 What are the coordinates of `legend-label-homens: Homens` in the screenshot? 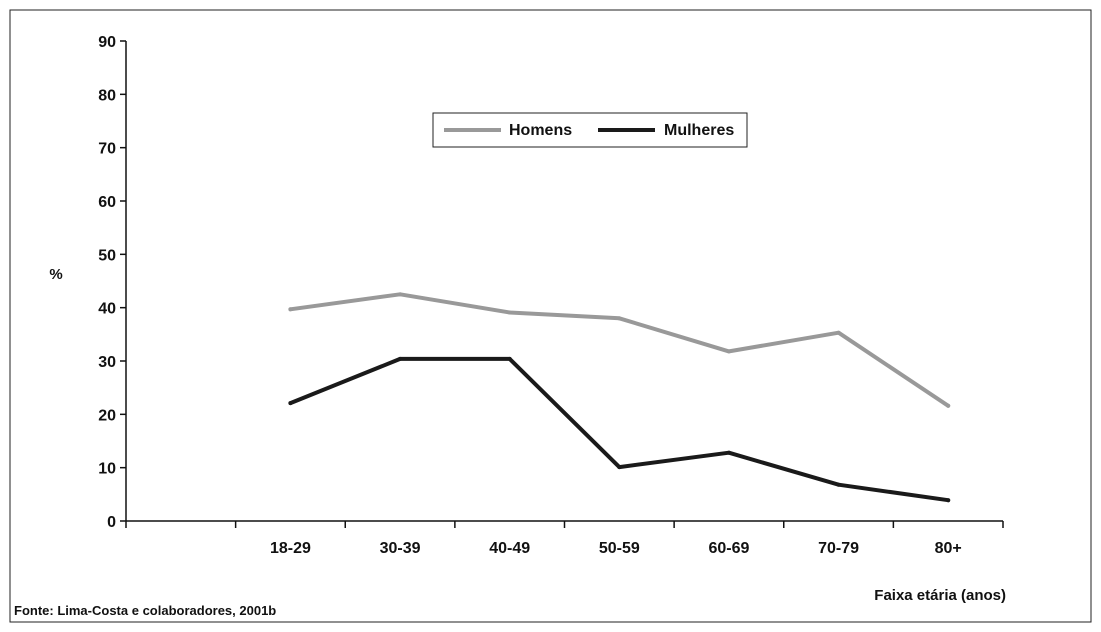 It's located at (540, 130).